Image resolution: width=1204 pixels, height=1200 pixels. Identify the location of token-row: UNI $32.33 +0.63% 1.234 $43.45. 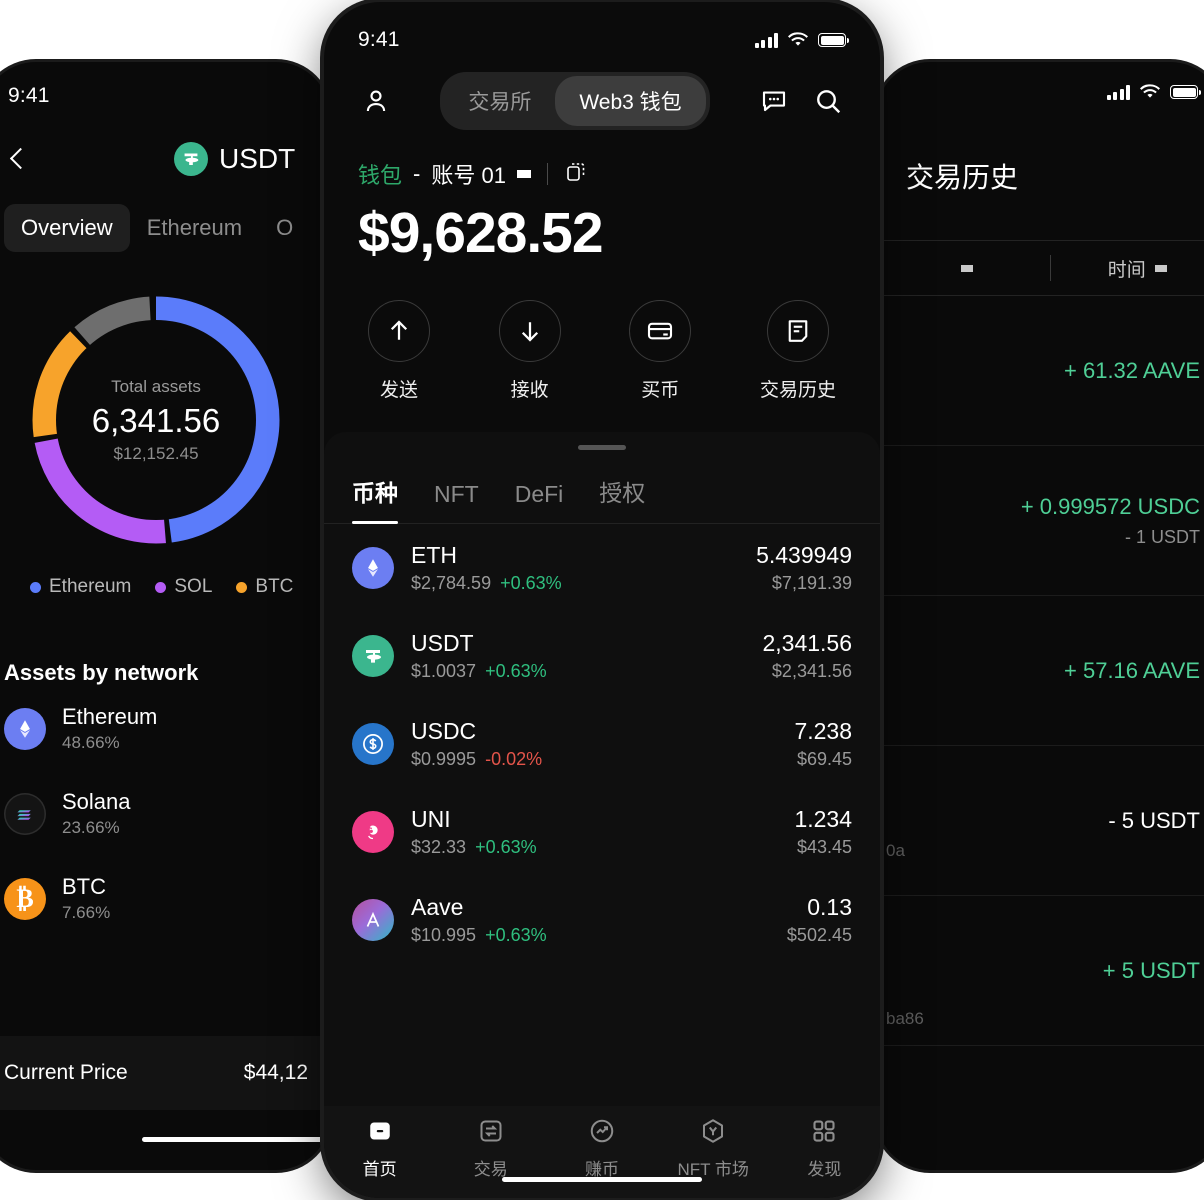
(602, 832).